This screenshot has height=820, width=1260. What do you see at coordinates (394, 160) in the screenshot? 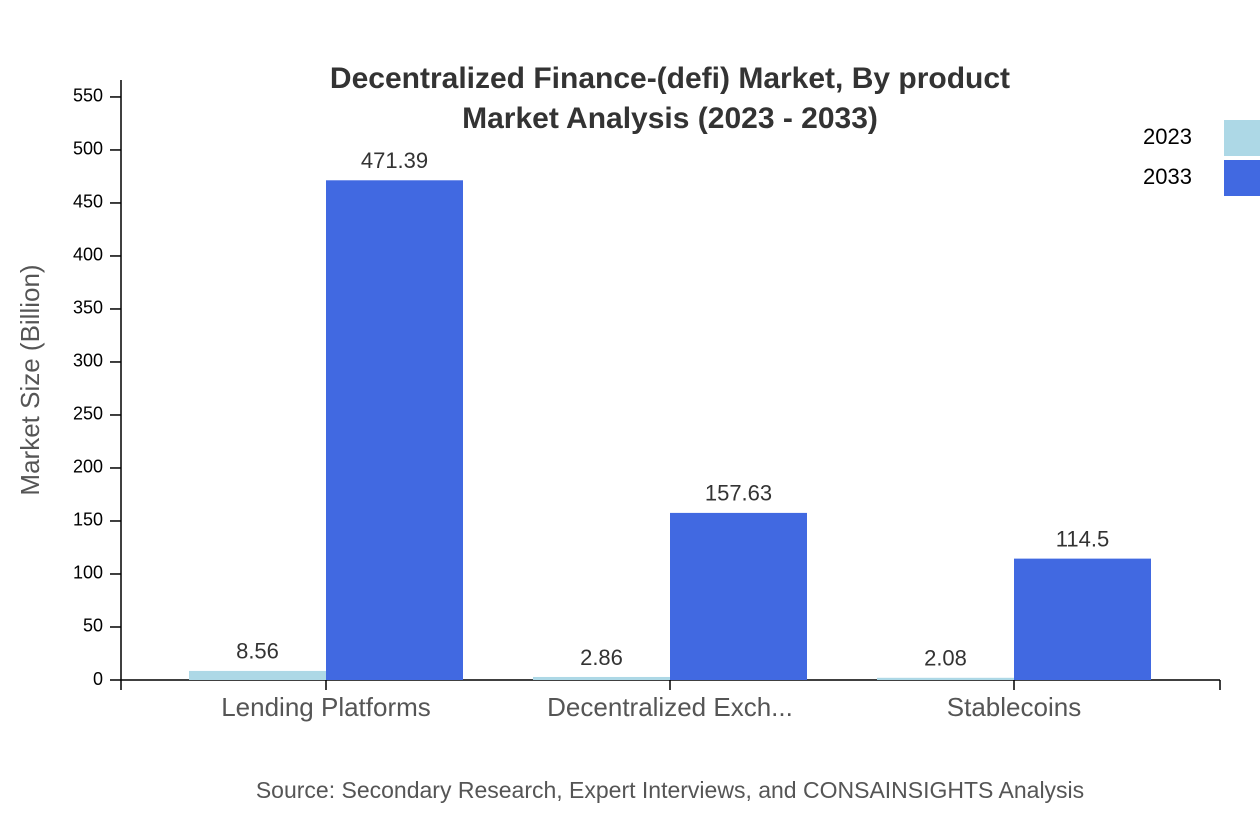
I see `value-label: 471.39` at bounding box center [394, 160].